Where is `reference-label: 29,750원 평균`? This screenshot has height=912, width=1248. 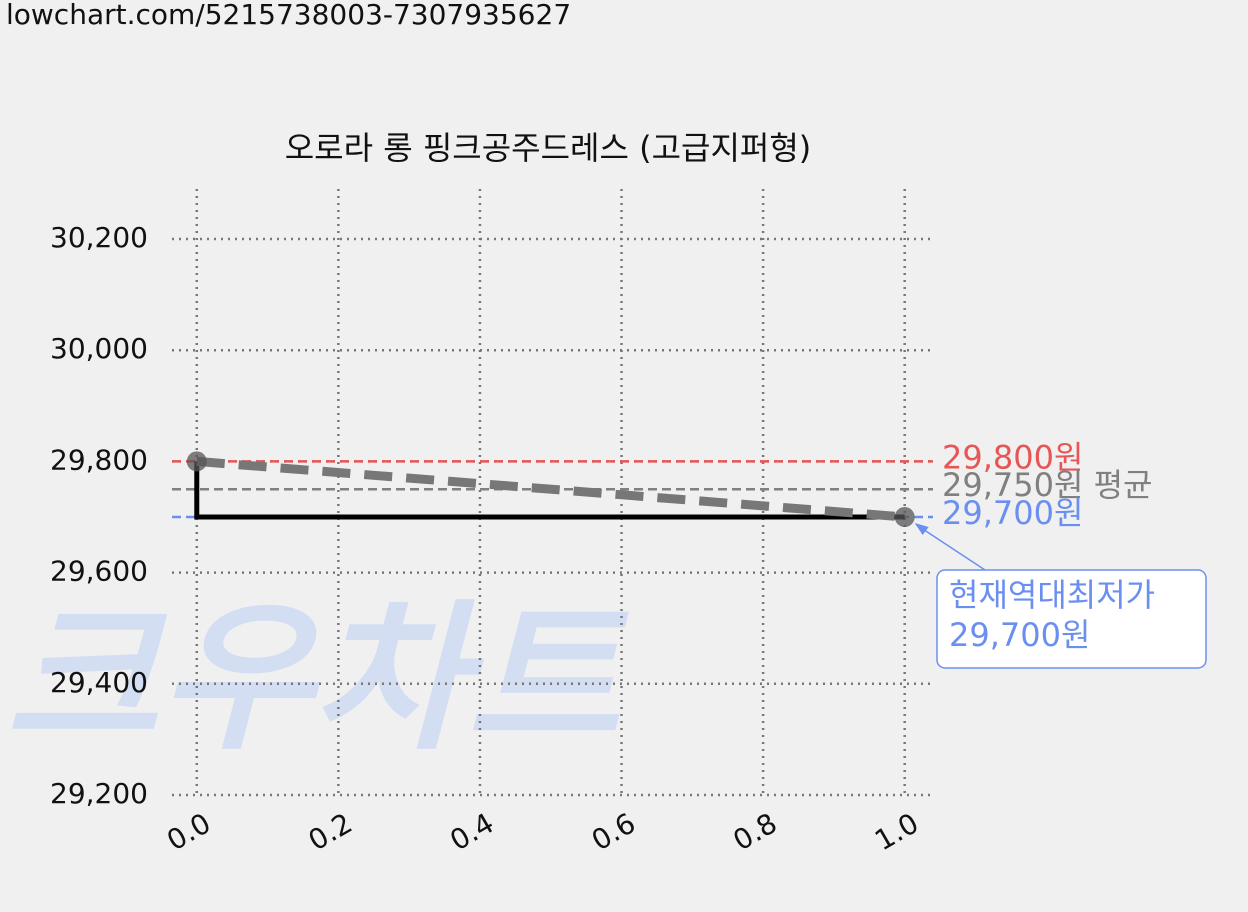 reference-label: 29,750원 평균 is located at coordinates (1047, 485).